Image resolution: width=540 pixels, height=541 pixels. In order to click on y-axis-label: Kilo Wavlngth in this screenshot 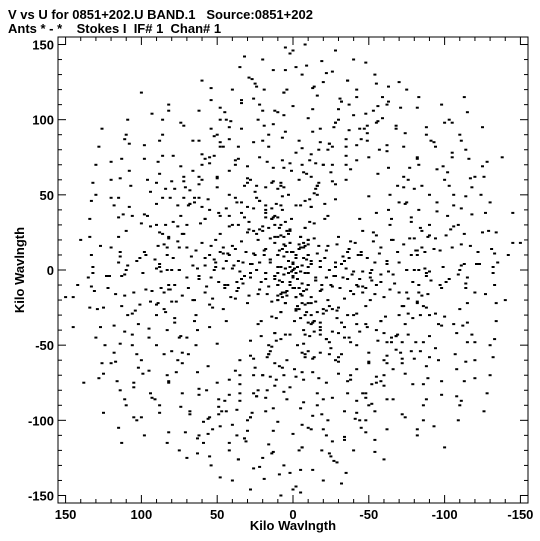, I will do `click(19, 270)`.